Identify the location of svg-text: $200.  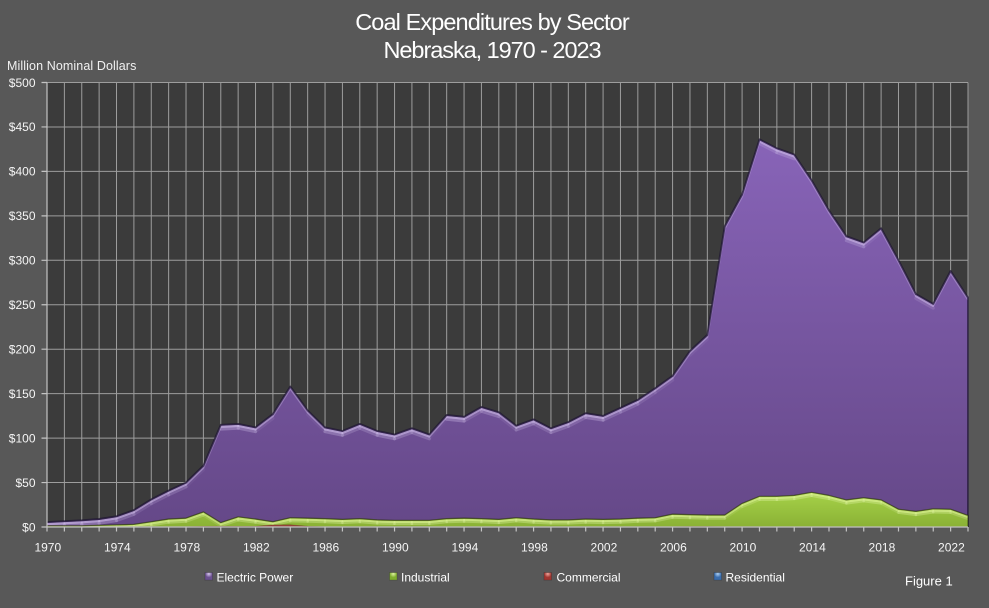
(22, 350).